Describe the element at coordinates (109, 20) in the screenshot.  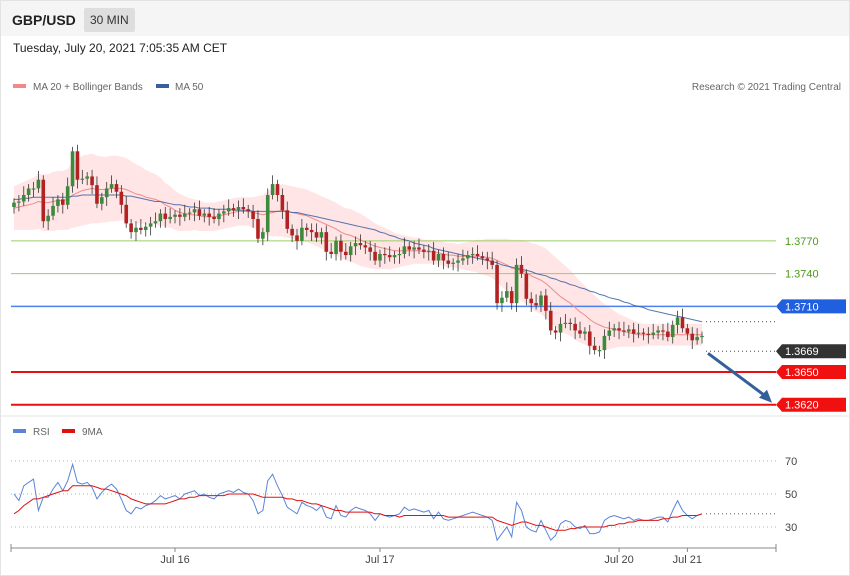
I see `timeframe-button: 30 MIN` at that location.